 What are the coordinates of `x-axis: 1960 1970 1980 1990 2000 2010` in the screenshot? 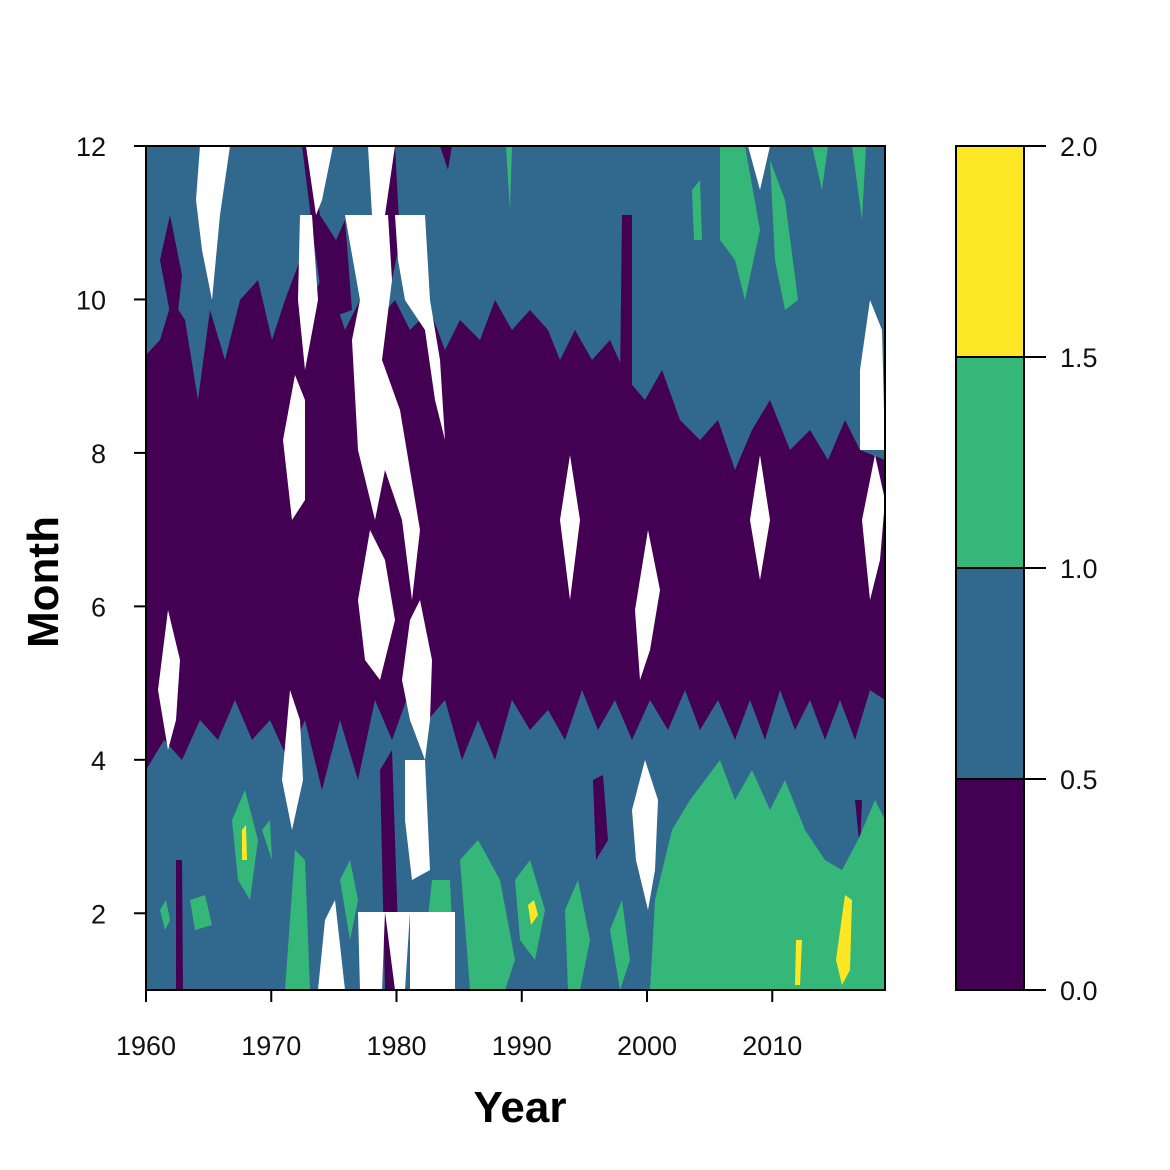 It's located at (459, 1025).